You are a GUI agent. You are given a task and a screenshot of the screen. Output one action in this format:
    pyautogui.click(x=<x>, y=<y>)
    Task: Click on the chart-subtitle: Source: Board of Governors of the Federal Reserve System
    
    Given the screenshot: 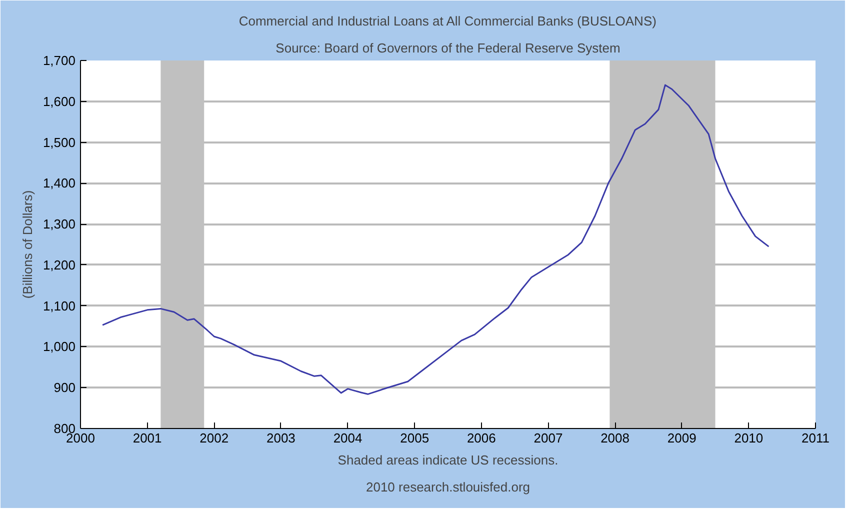 What is the action you would take?
    pyautogui.click(x=448, y=48)
    